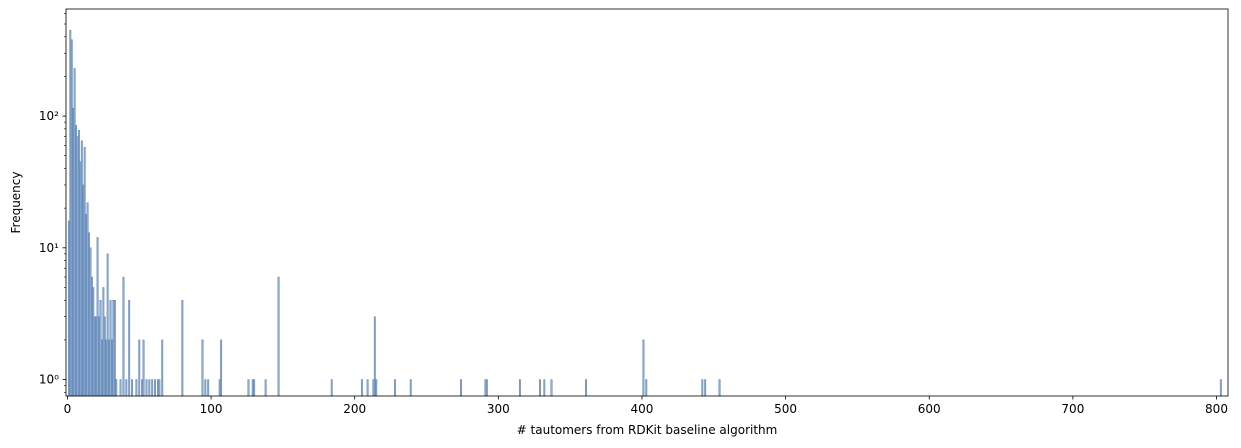  Describe the element at coordinates (49, 380) in the screenshot. I see `y-tick-label: 10⁰` at that location.